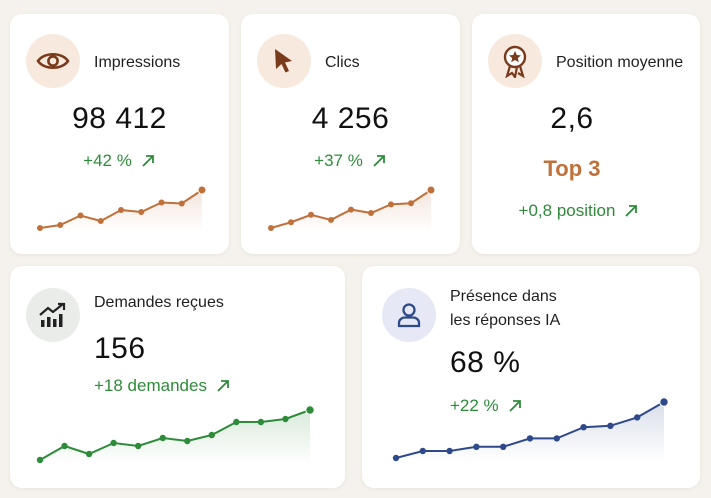 The width and height of the screenshot is (711, 498). What do you see at coordinates (120, 348) in the screenshot?
I see `demandes-value: 156` at bounding box center [120, 348].